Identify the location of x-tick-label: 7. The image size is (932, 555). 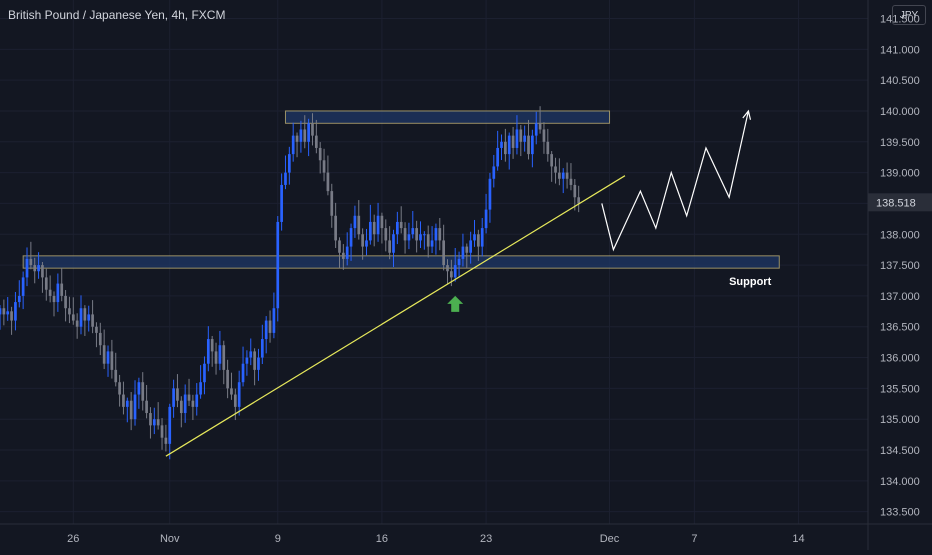
(694, 539).